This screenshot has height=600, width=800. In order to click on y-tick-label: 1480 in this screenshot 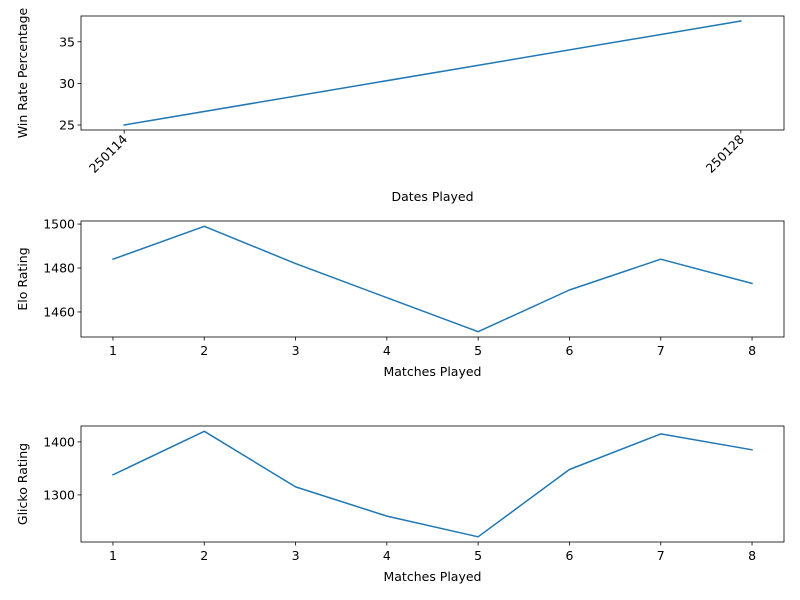, I will do `click(59, 268)`.